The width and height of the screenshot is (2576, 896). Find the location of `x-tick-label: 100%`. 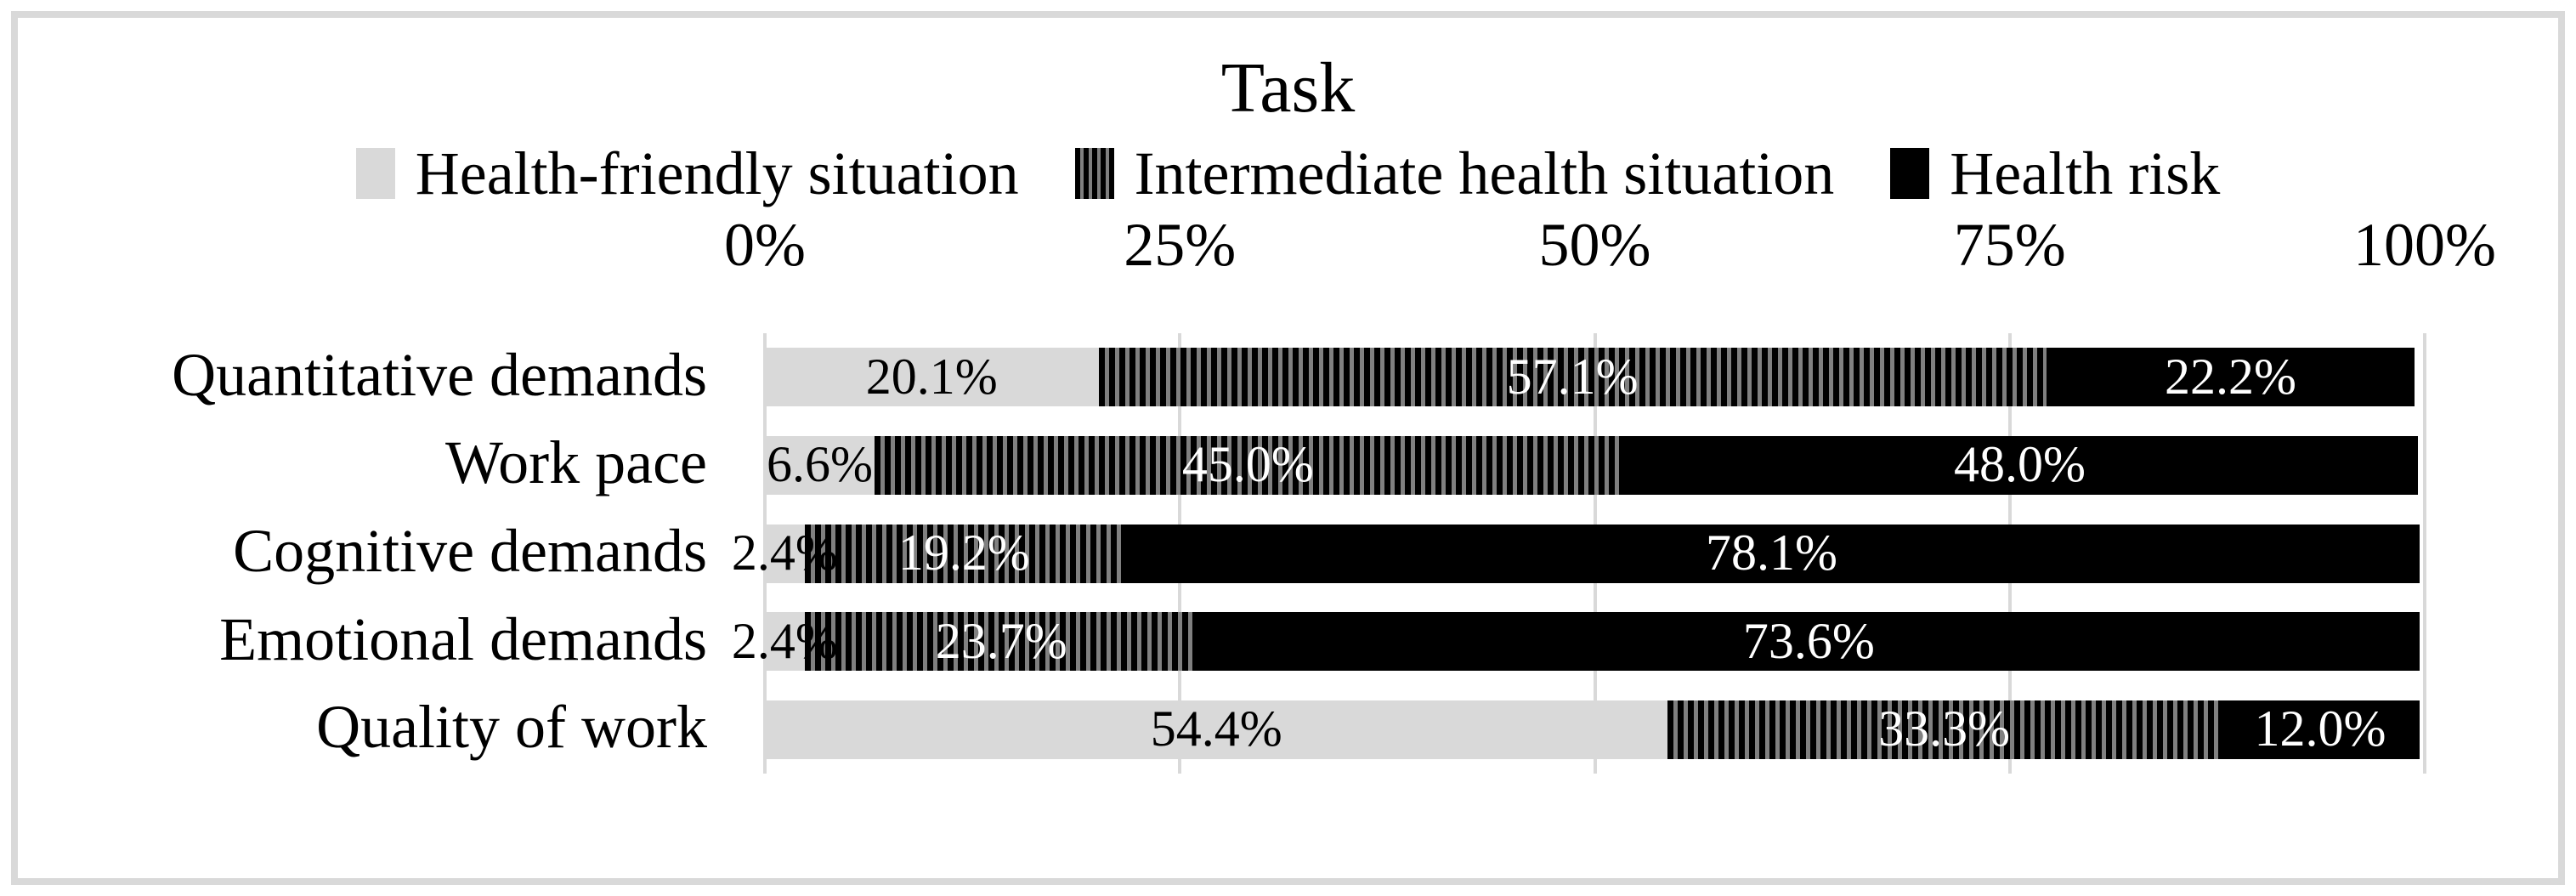

x-tick-label: 100% is located at coordinates (2424, 245).